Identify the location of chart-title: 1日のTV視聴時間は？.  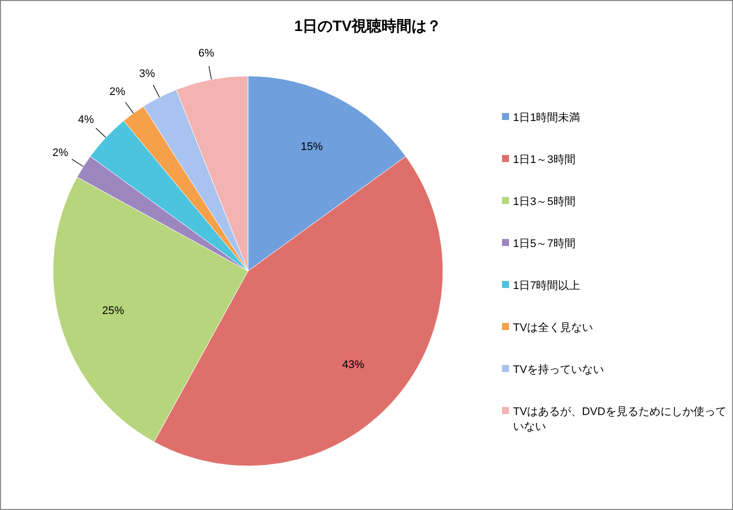
(368, 26).